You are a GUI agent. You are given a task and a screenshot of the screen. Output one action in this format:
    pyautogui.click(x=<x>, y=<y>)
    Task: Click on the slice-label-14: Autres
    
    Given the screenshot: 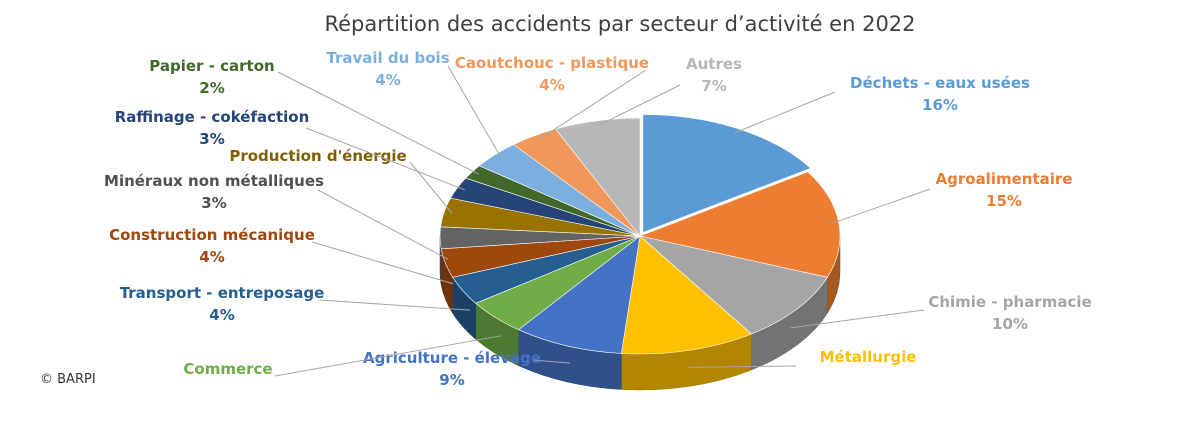 What is the action you would take?
    pyautogui.click(x=714, y=64)
    